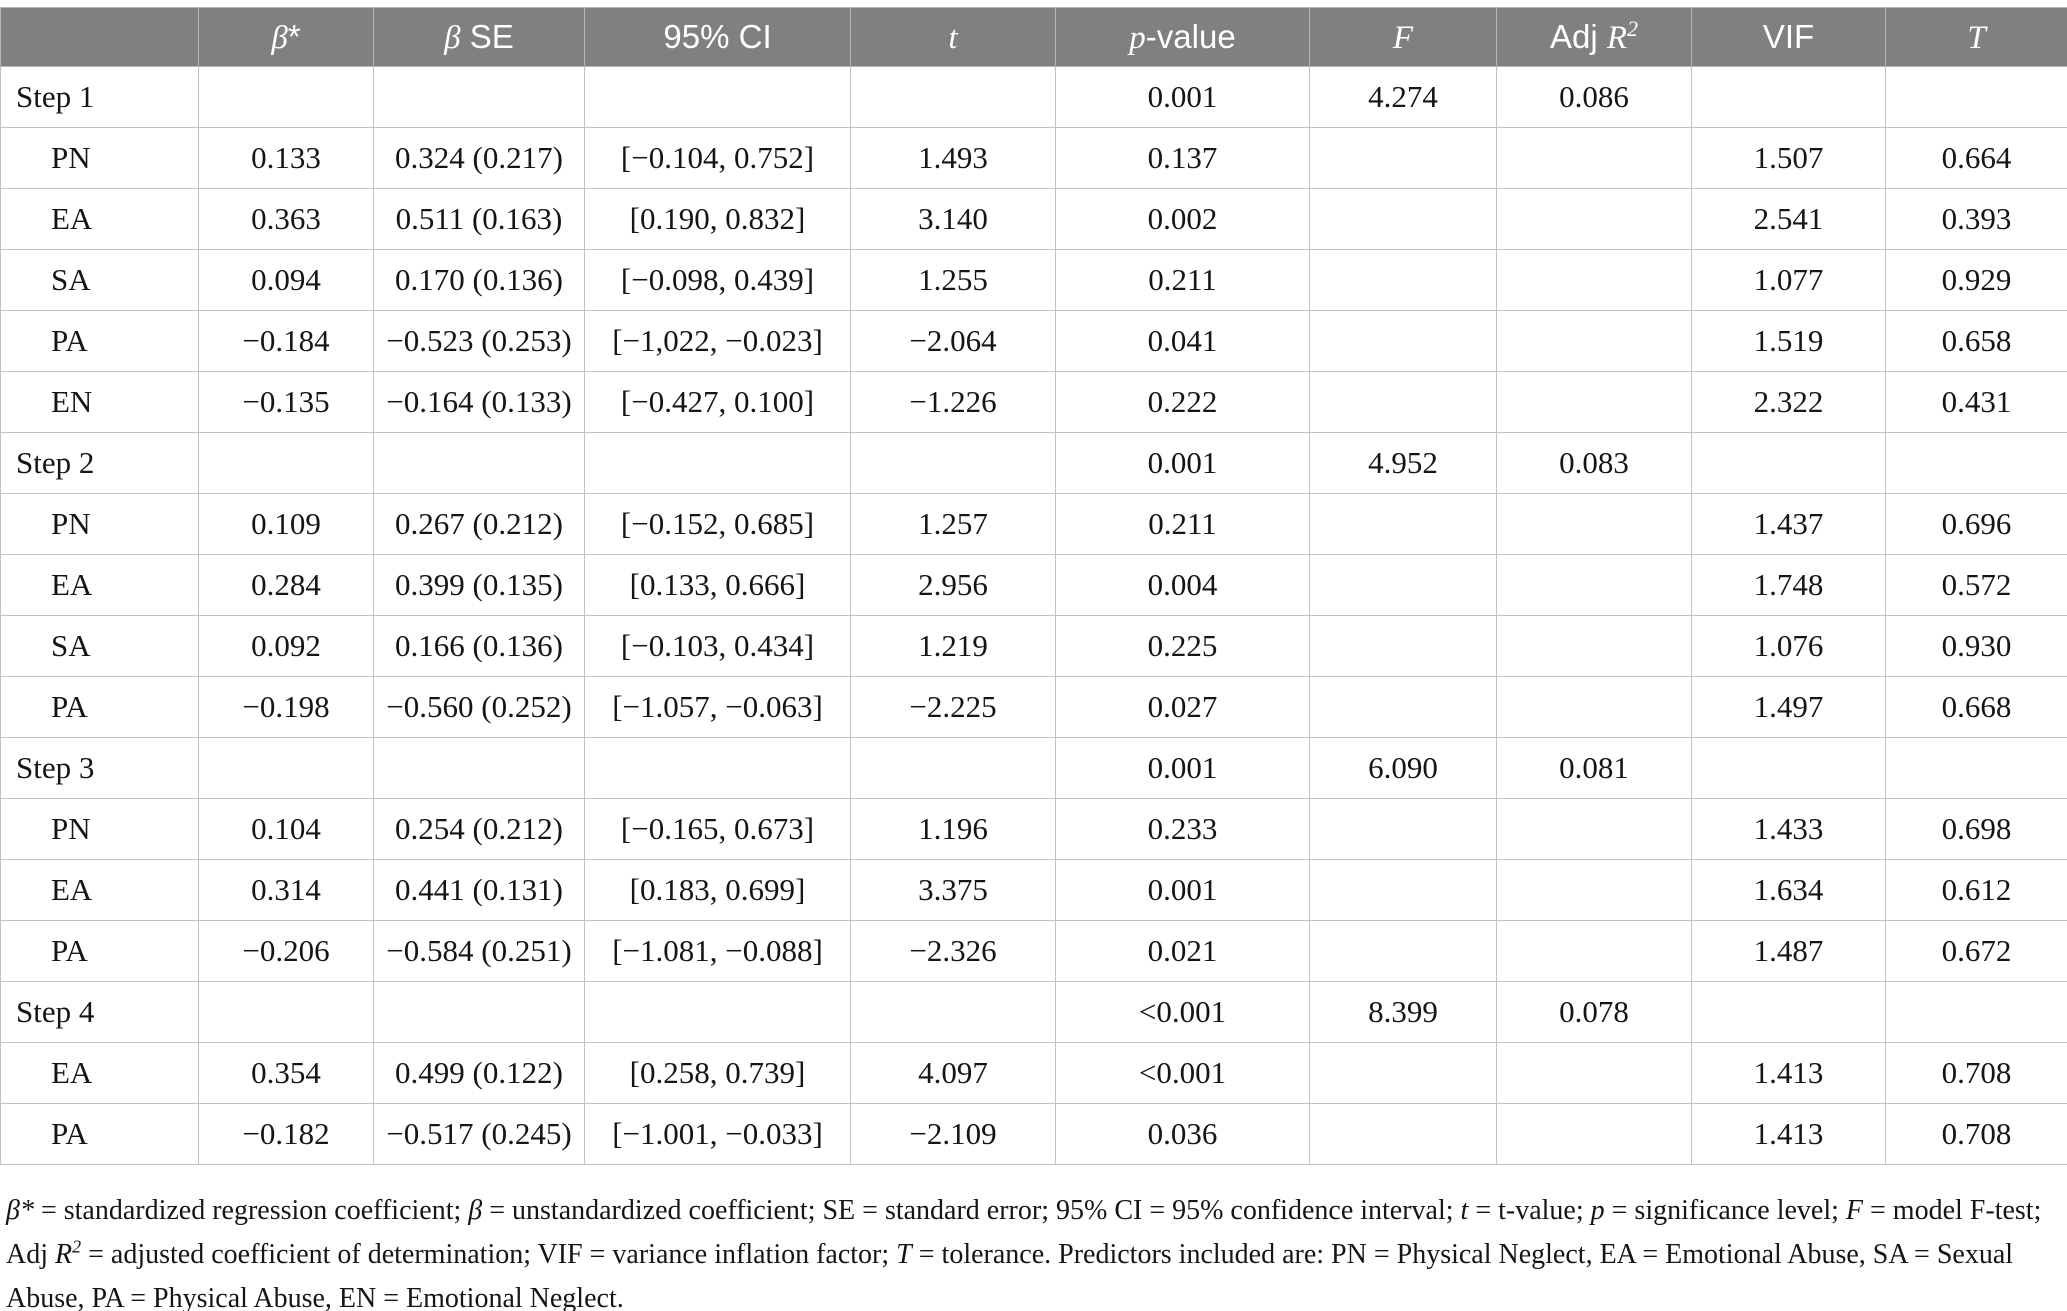 This screenshot has height=1311, width=2067. Describe the element at coordinates (1788, 280) in the screenshot. I see `cell-vif: 1.077` at that location.